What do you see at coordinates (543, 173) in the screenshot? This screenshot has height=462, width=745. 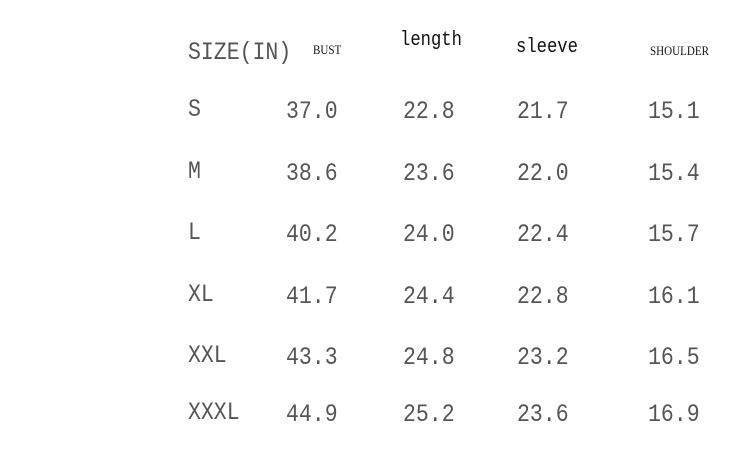 I see `cell-sleeve: 22.0` at bounding box center [543, 173].